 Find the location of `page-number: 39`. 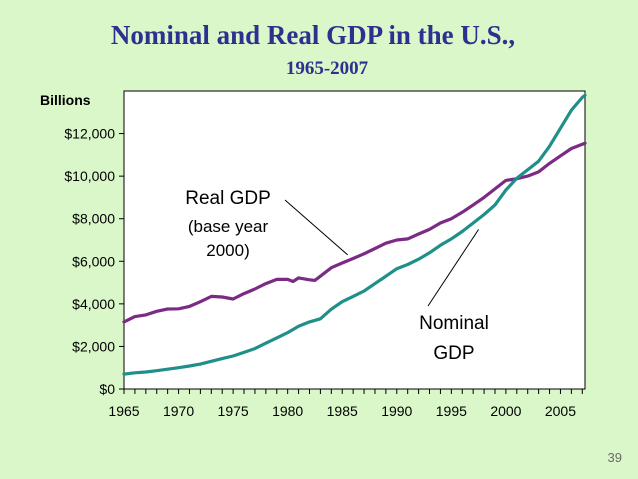

page-number: 39 is located at coordinates (614, 457).